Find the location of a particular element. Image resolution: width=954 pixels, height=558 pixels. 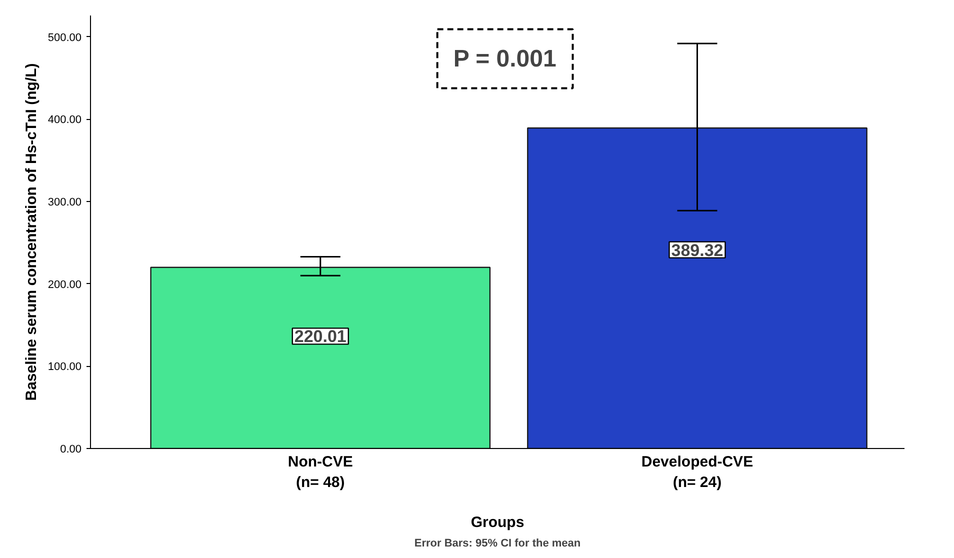

y-tick-label: 300.00 is located at coordinates (65, 202).